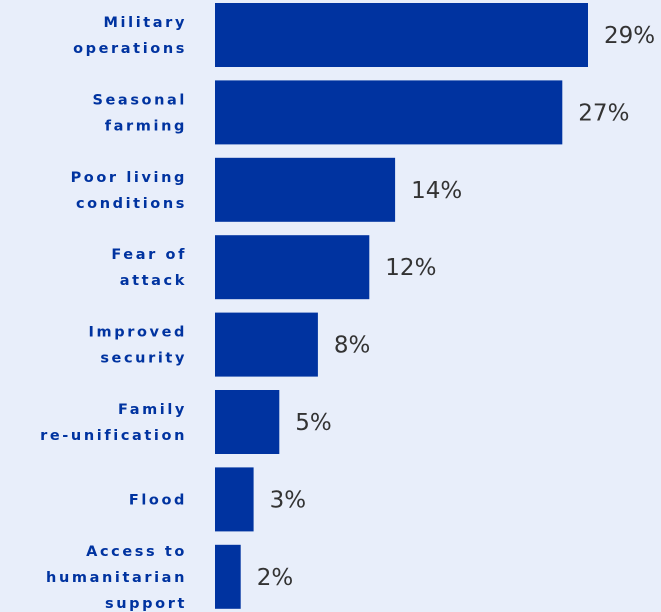 This screenshot has height=612, width=661. Describe the element at coordinates (138, 346) in the screenshot. I see `category-label-4: Improved security` at that location.